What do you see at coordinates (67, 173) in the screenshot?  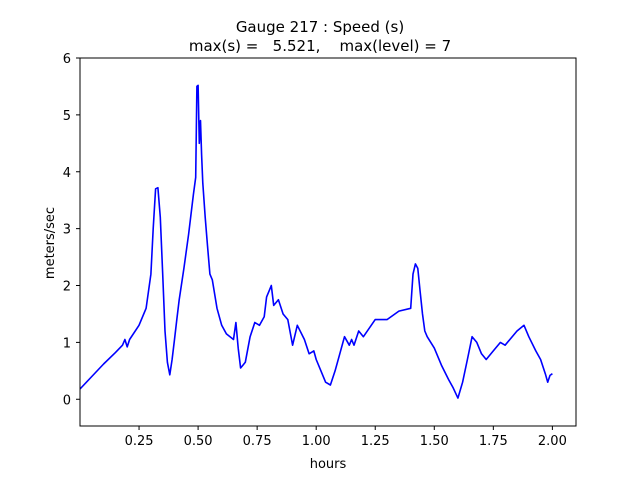 I see `y-tick-label: 4` at bounding box center [67, 173].